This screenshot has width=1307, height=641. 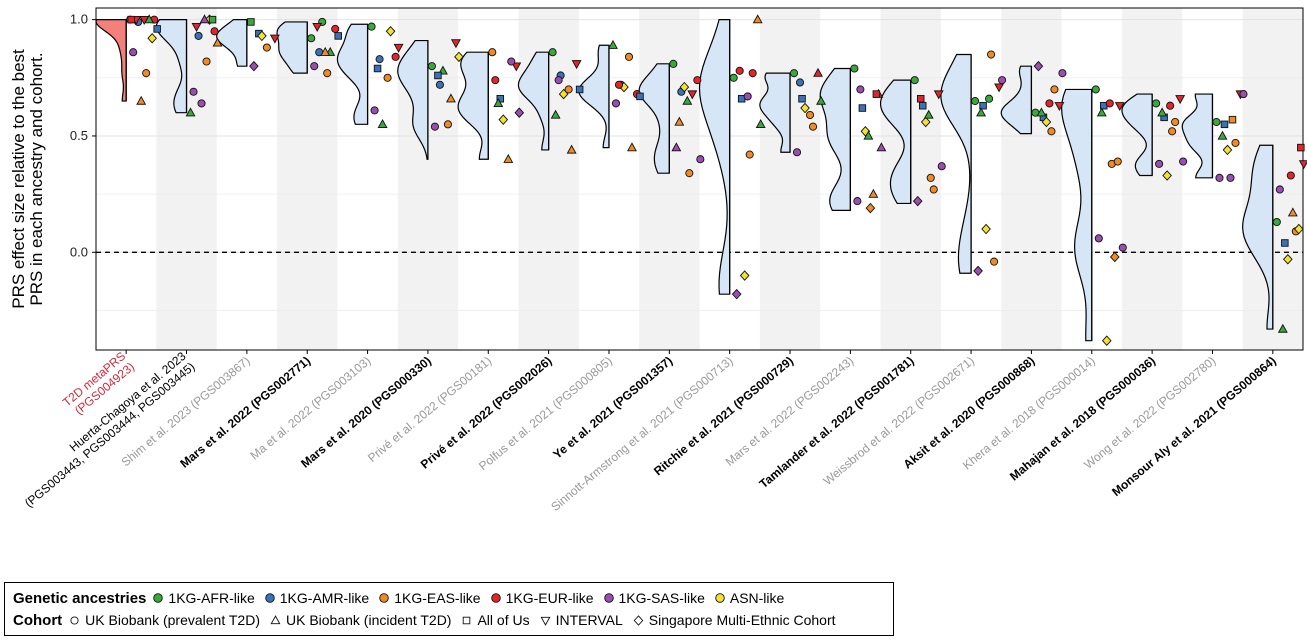 What do you see at coordinates (18, 179) in the screenshot?
I see `y-axis-label-line-1: PRS effect size relative to the best` at bounding box center [18, 179].